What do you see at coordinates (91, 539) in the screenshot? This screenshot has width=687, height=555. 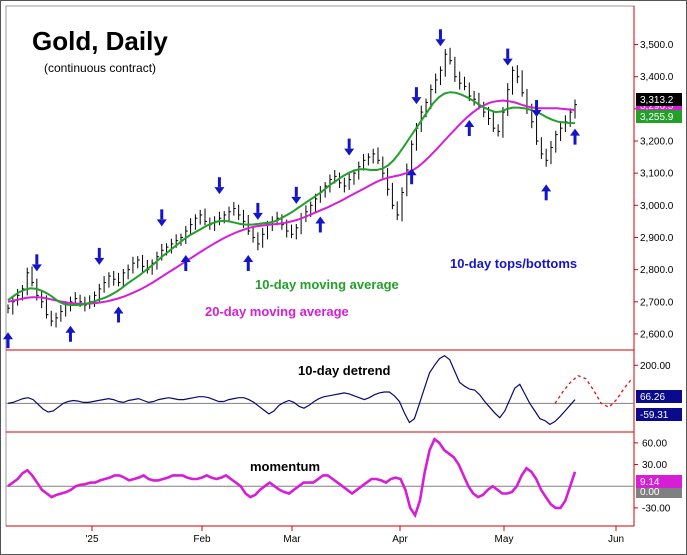 I see `x-tick-label: '25` at bounding box center [91, 539].